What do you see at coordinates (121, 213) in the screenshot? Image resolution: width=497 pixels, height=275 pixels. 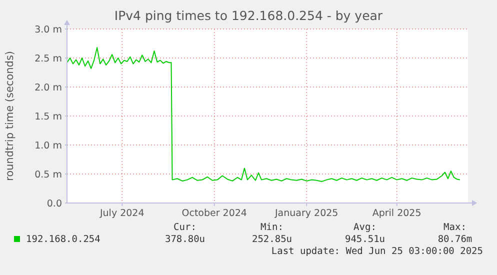 I see `x-tick-label: July 2024` at bounding box center [121, 213].